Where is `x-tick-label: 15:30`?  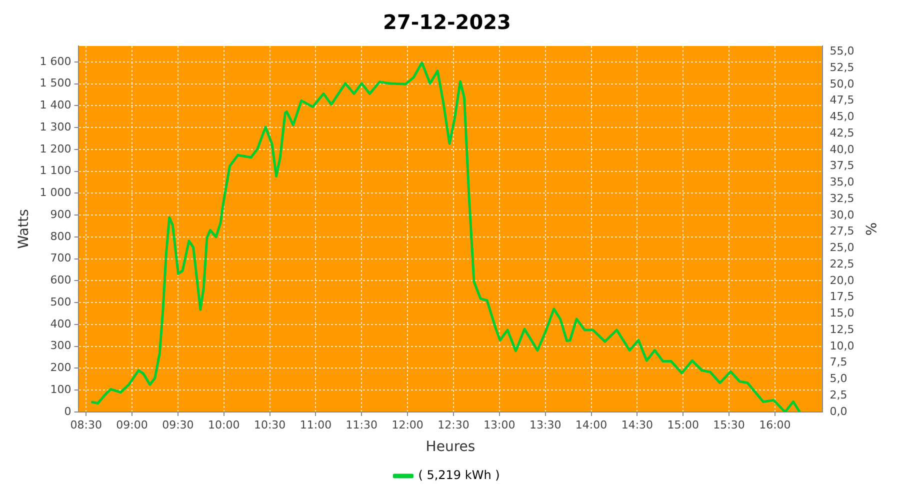 x-tick-label: 15:30 is located at coordinates (729, 425).